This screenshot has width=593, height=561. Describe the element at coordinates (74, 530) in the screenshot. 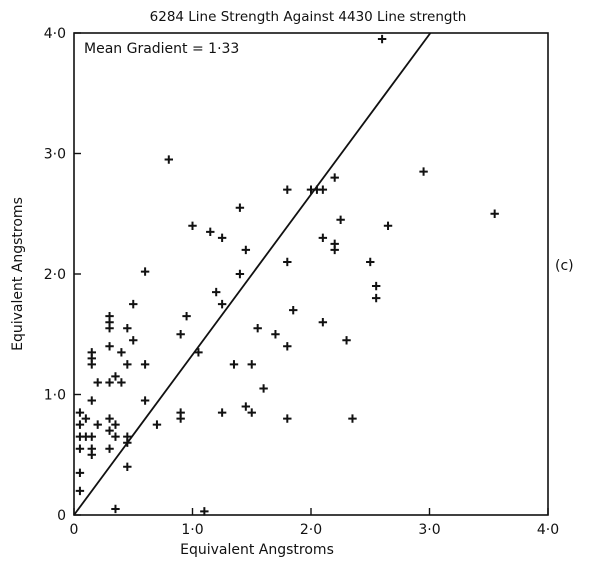

I see `x-tick-label: 0` at that location.